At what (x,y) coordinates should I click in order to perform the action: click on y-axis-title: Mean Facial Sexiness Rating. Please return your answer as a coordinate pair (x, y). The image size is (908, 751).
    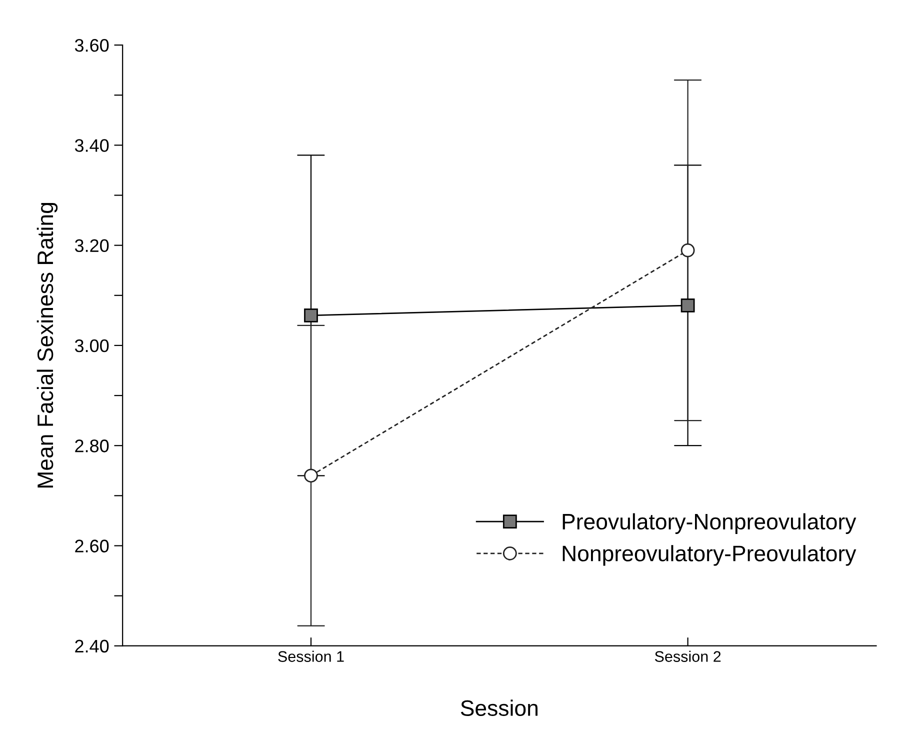
    Looking at the image, I should click on (47, 345).